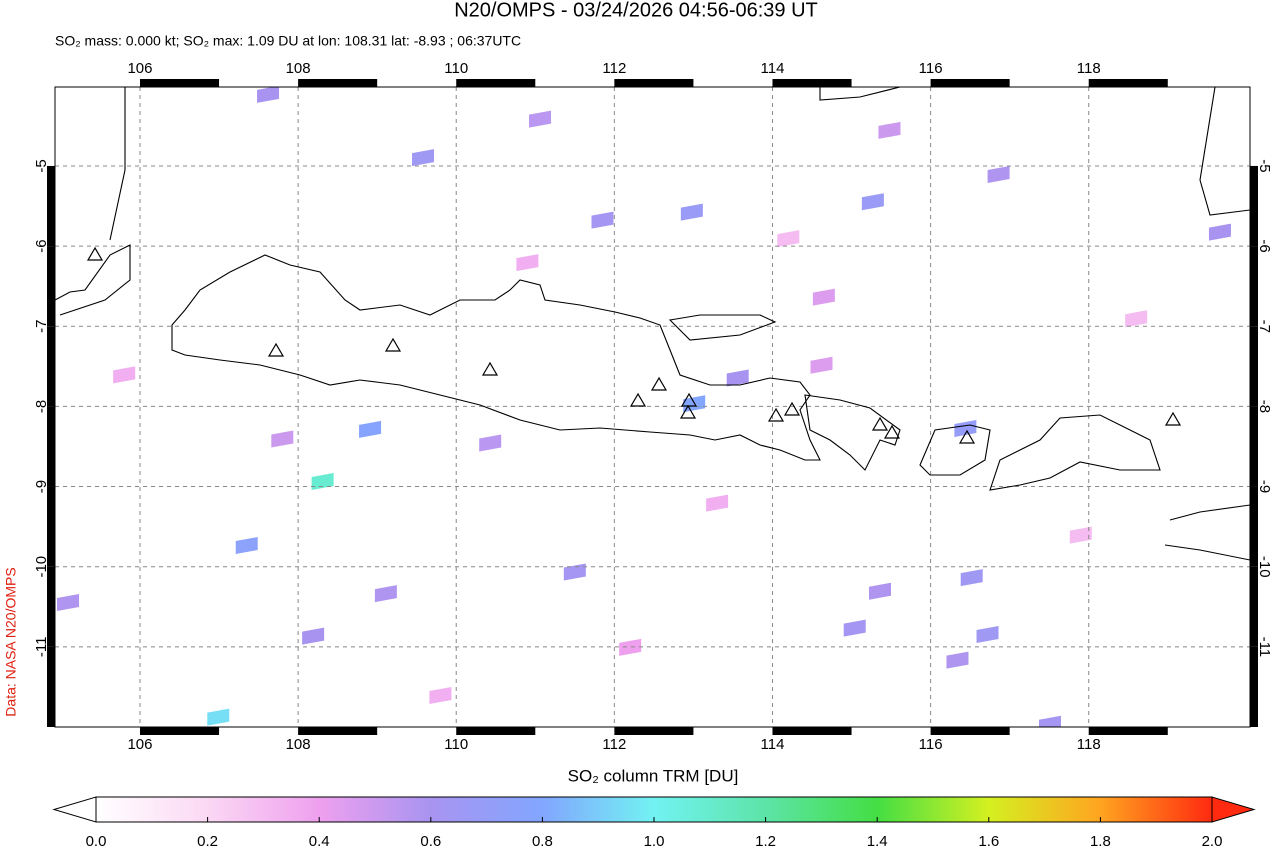 Image resolution: width=1272 pixels, height=853 pixels. Describe the element at coordinates (496, 357) in the screenshot. I see `coast-java` at that location.